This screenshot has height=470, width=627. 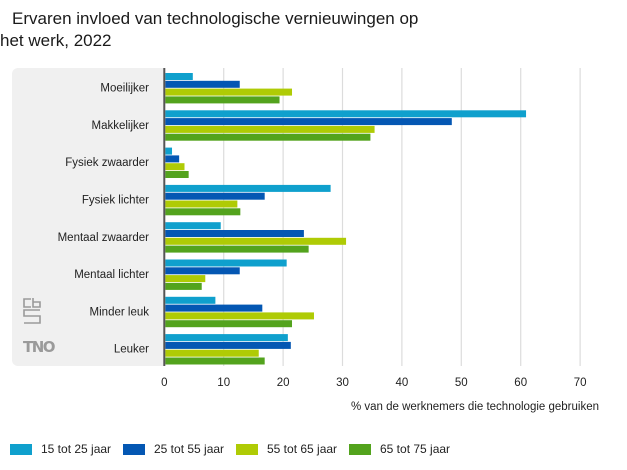 What do you see at coordinates (164, 383) in the screenshot?
I see `x-tick-label: 0` at bounding box center [164, 383].